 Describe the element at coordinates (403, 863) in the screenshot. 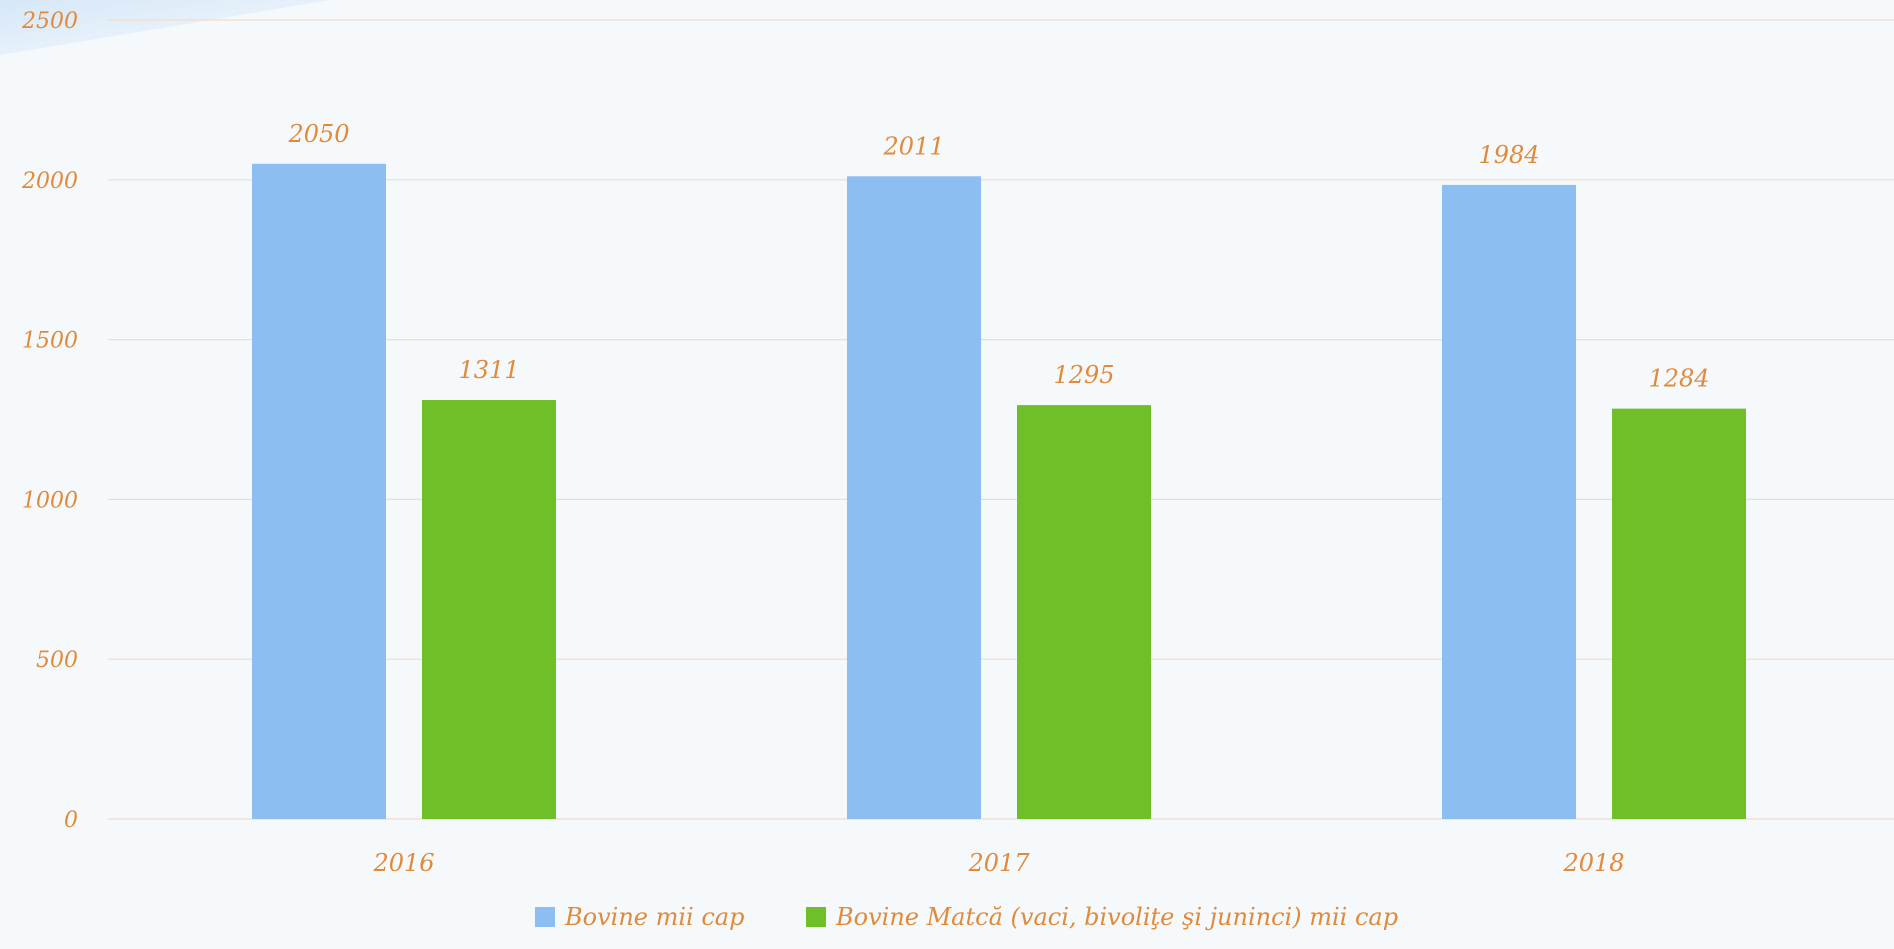

I see `x-category-label: 2016` at that location.